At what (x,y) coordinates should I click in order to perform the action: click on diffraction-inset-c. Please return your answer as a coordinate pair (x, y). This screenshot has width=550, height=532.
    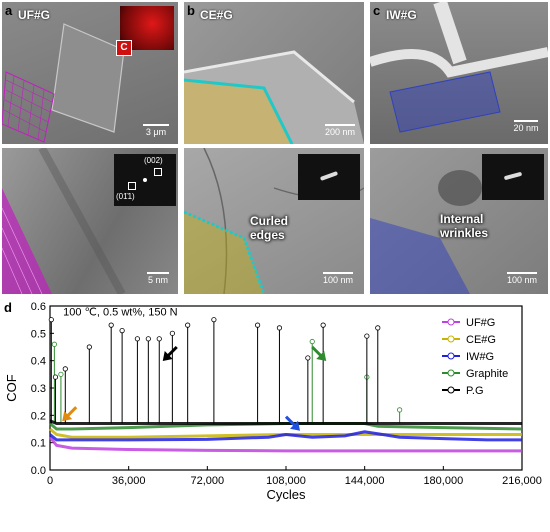
    Looking at the image, I should click on (513, 177).